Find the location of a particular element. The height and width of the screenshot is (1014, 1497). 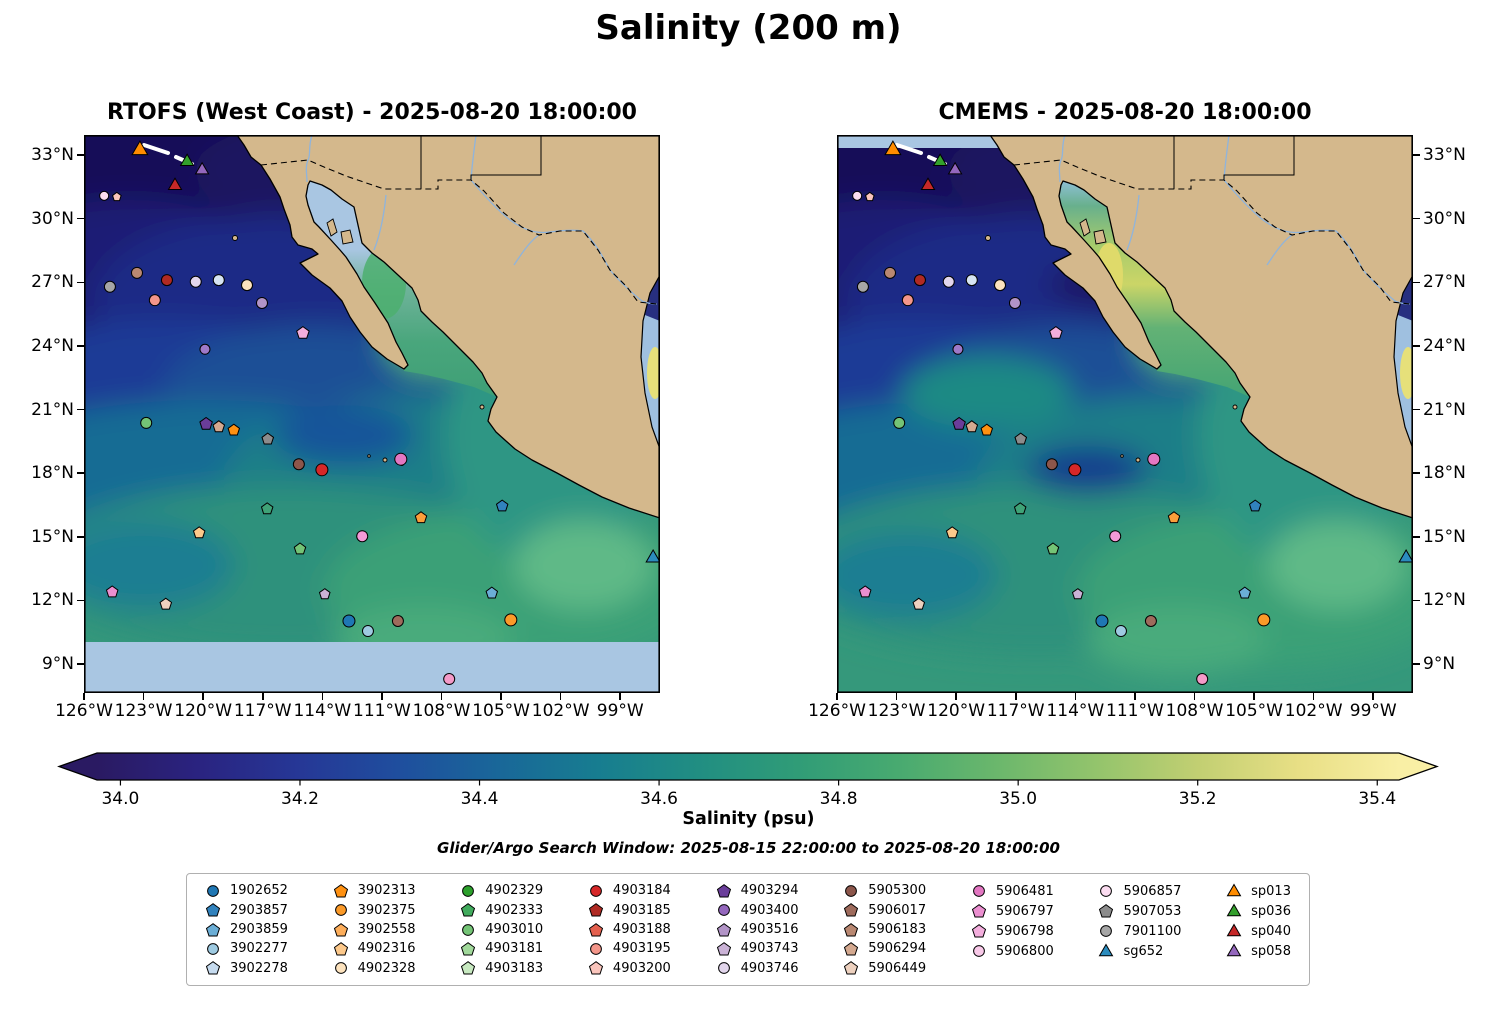

legend-entry-4903181: 4903181 is located at coordinates (501, 948).